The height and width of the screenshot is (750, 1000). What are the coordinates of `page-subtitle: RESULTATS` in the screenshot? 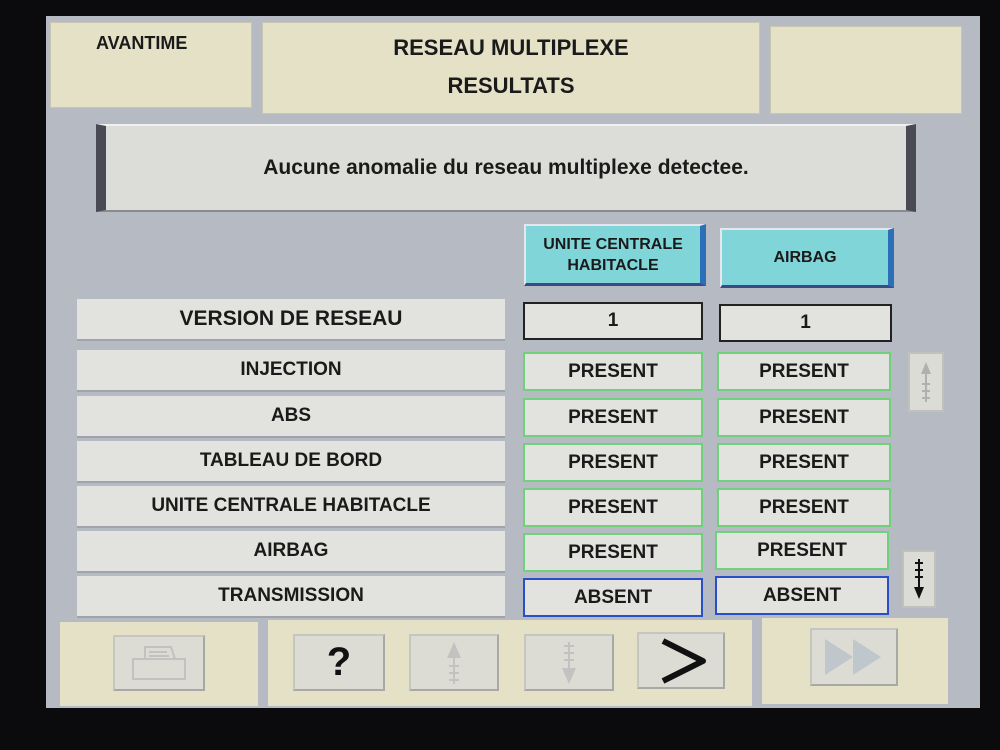 It's located at (511, 85).